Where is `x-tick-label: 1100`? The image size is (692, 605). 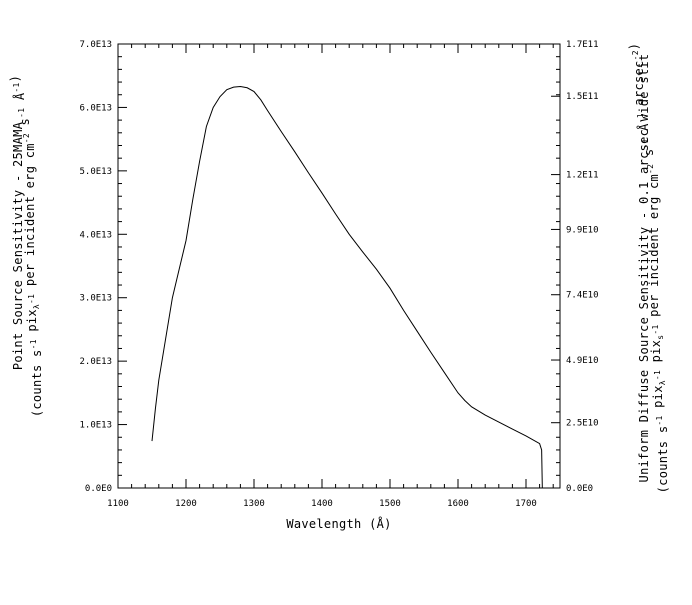
x-tick-label: 1100 is located at coordinates (118, 504).